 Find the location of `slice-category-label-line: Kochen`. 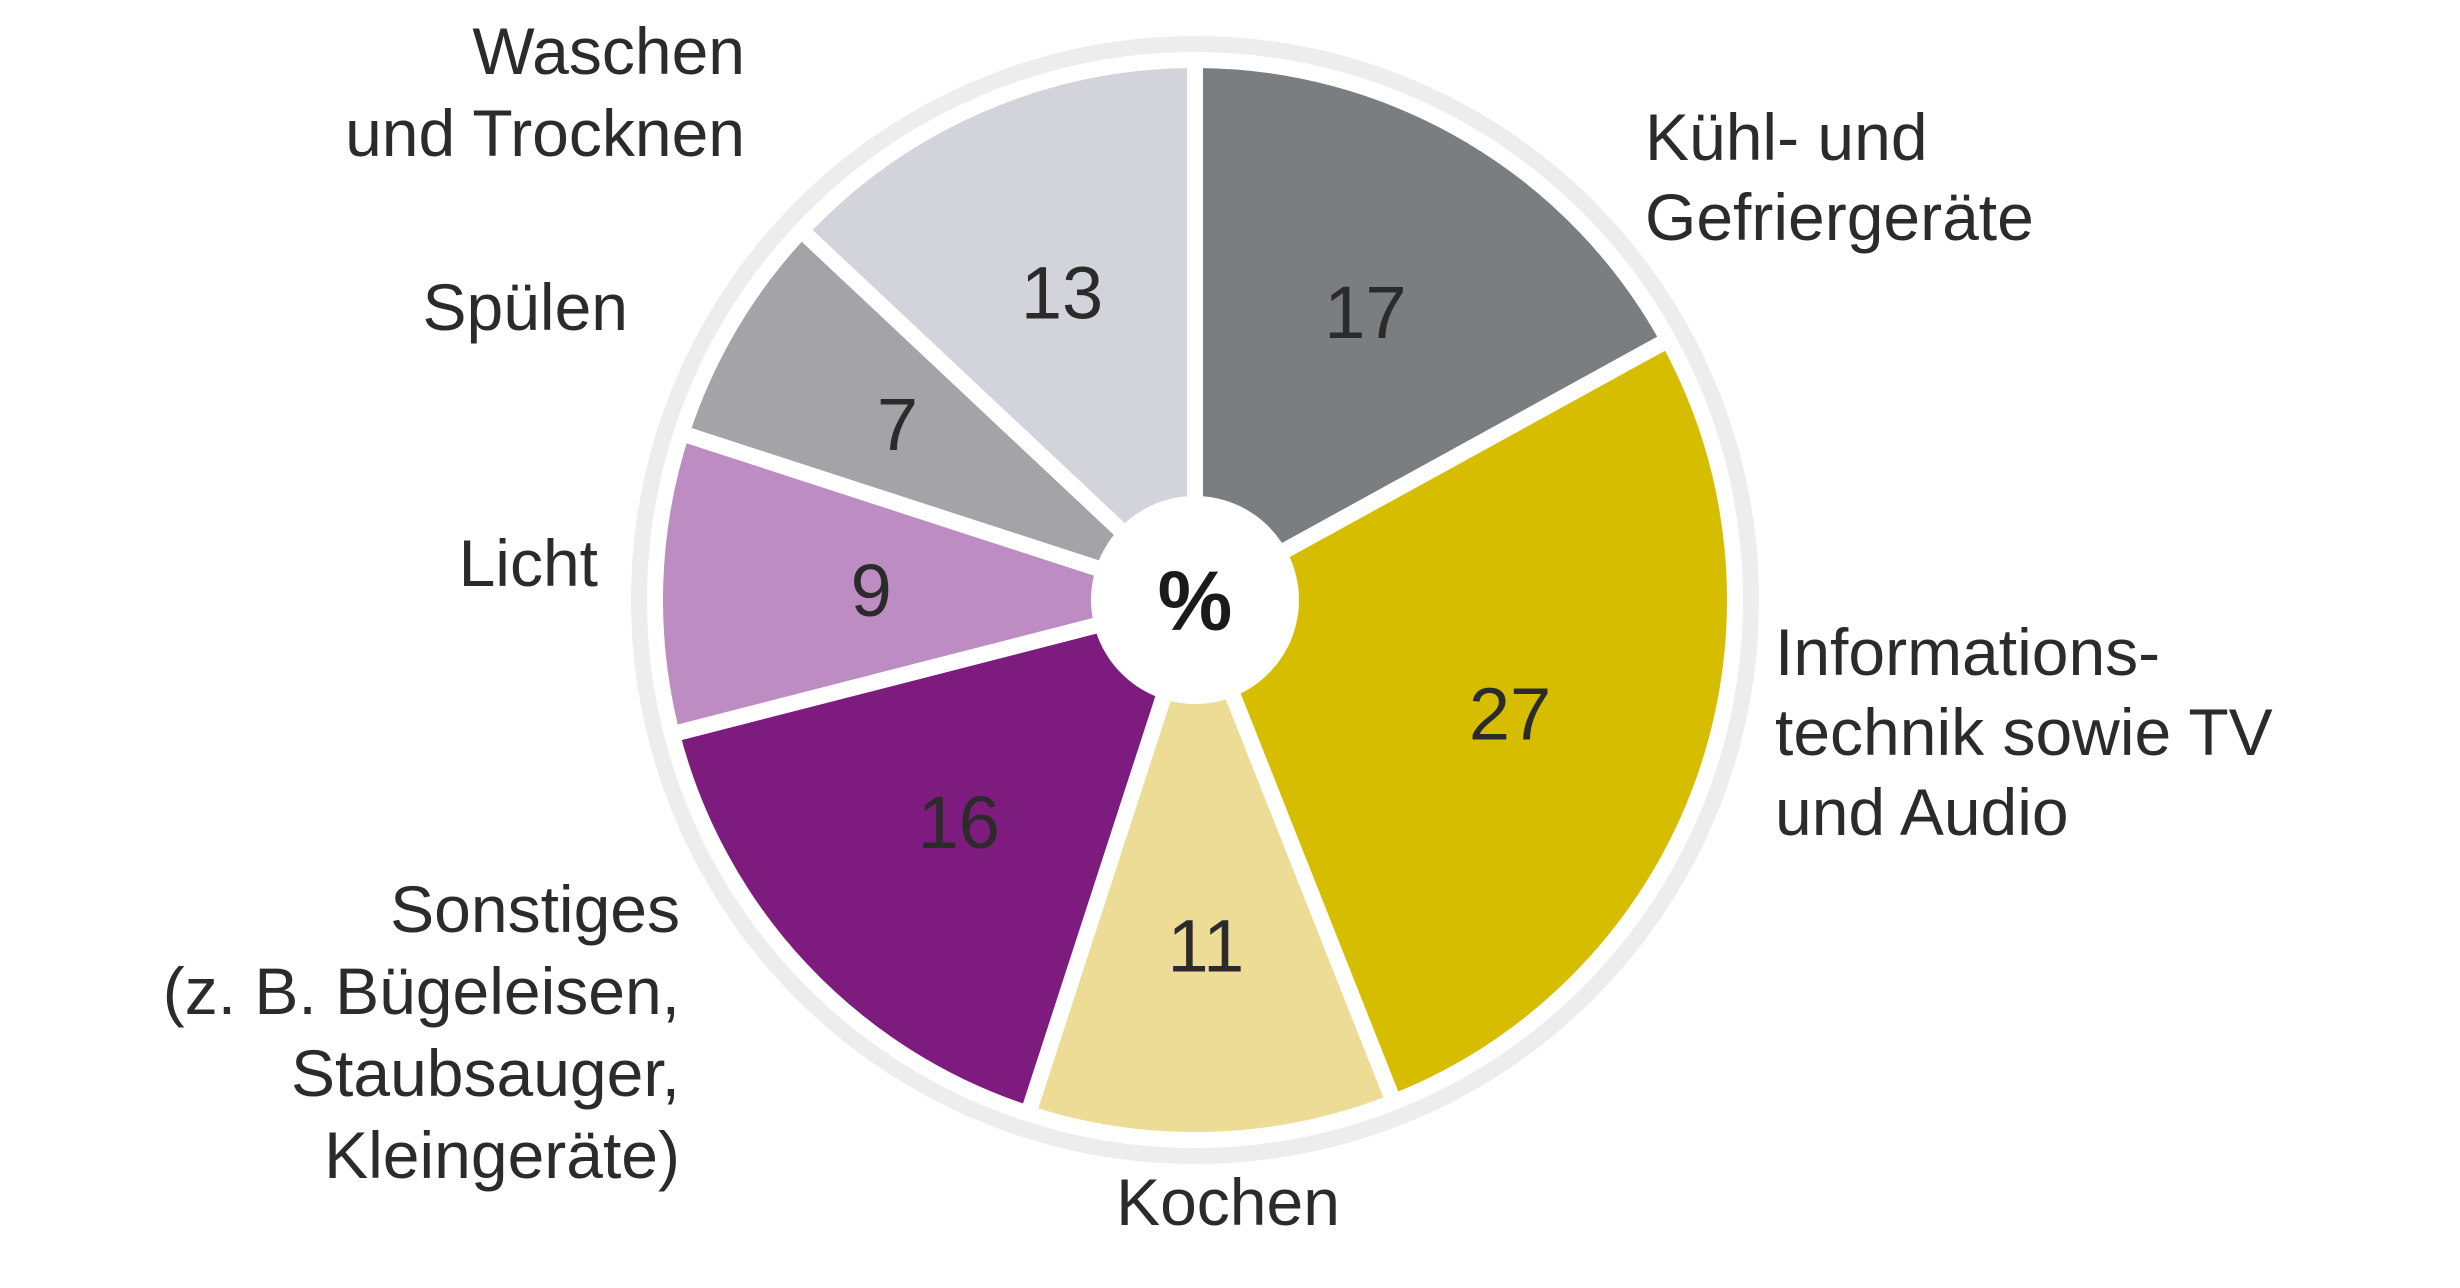

slice-category-label-line: Kochen is located at coordinates (1228, 1202).